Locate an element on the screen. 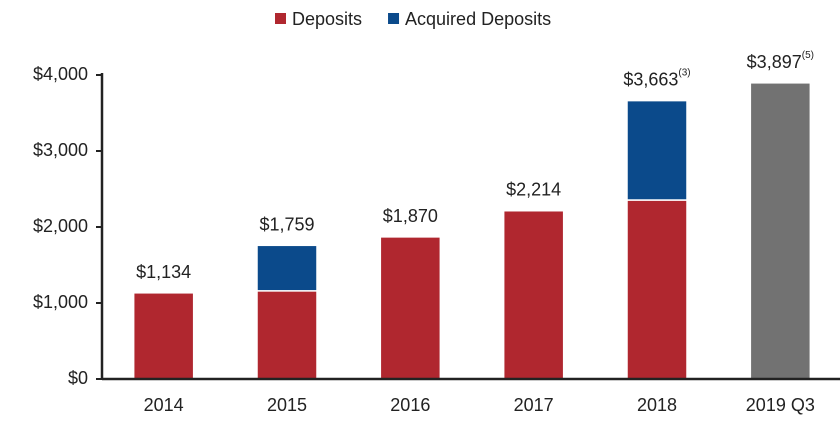 The height and width of the screenshot is (423, 840). y-tick-label: $0 is located at coordinates (78, 378).